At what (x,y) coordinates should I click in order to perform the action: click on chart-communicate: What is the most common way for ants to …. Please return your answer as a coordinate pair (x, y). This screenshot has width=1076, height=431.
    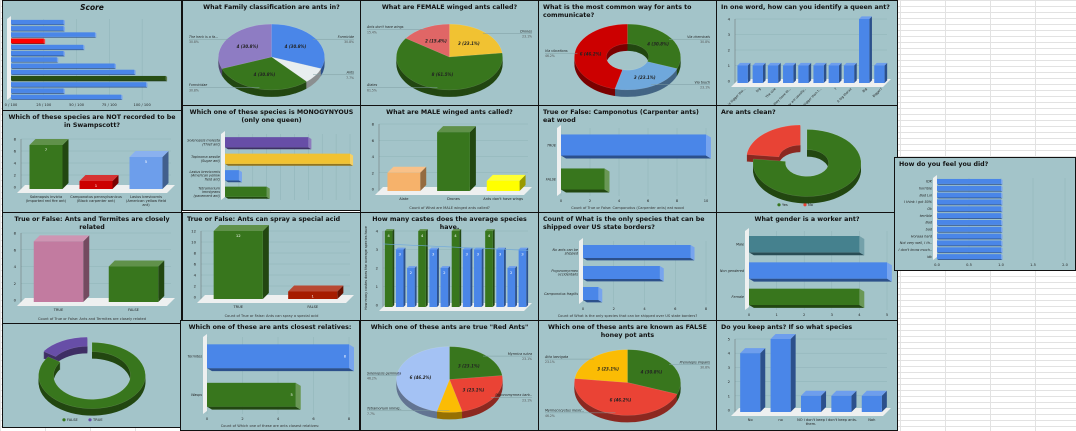
    Looking at the image, I should click on (627, 53).